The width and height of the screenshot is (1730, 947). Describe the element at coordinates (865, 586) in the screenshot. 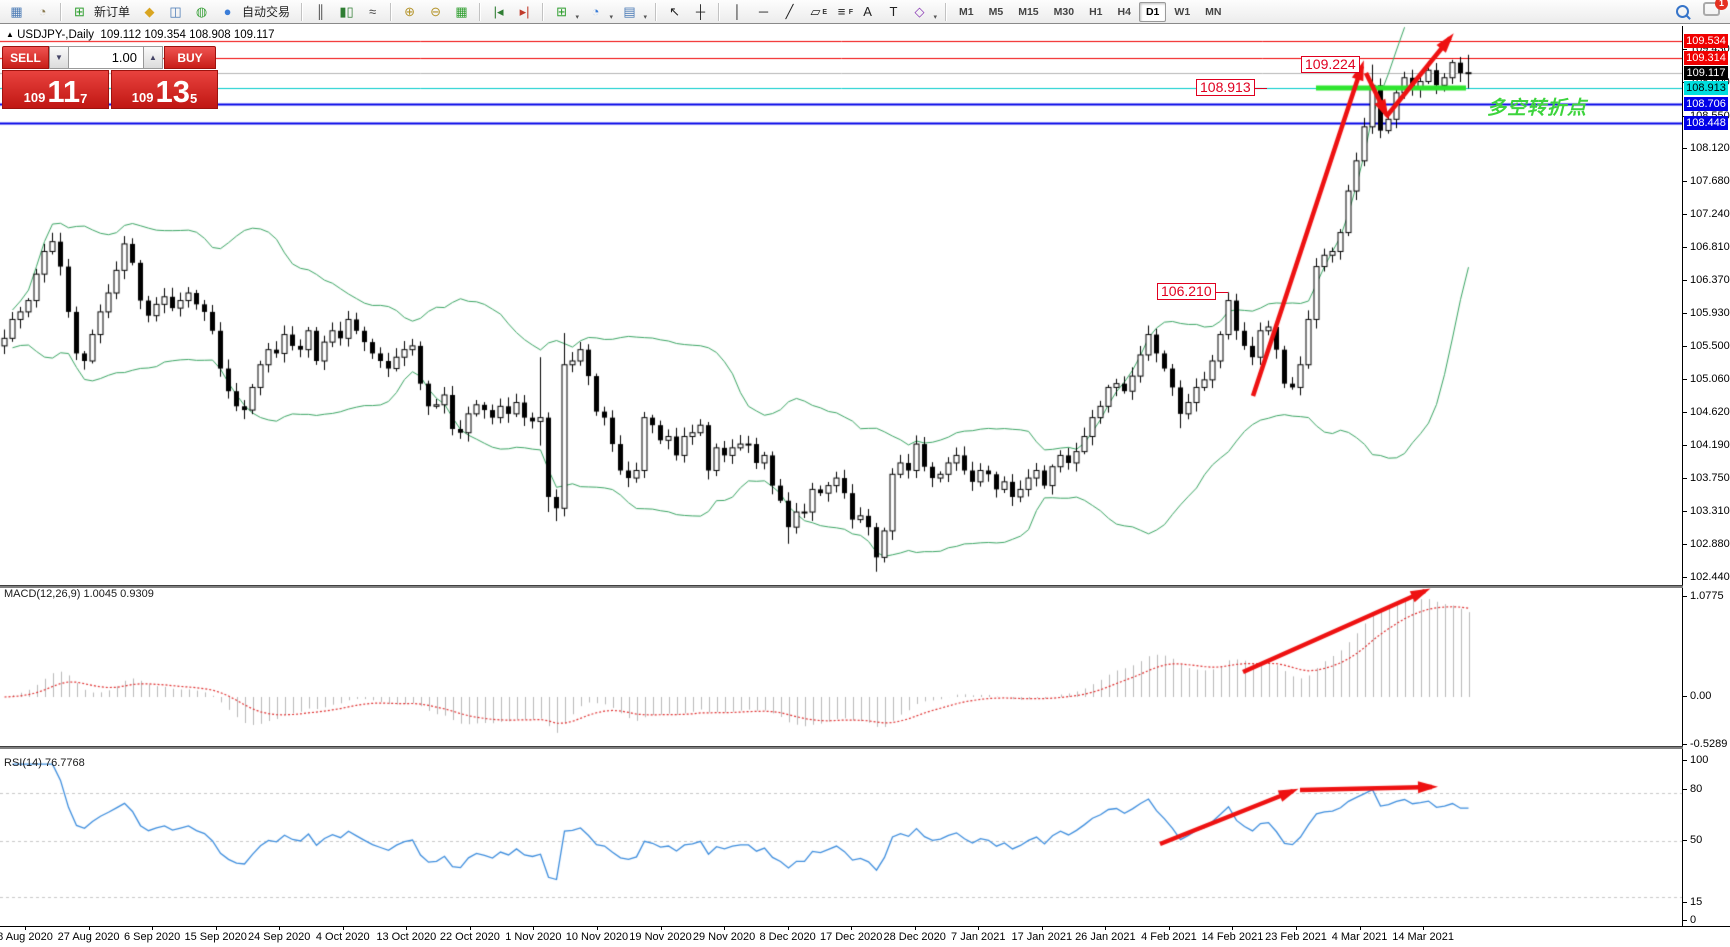

I see `macd-pane-splitter` at that location.